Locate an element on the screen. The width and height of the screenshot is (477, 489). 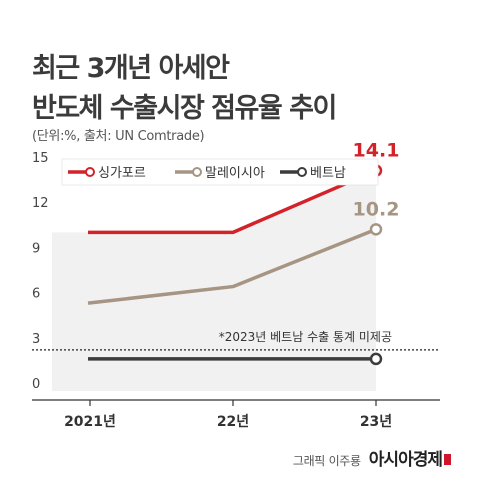
data-label: 14.1 is located at coordinates (376, 151).